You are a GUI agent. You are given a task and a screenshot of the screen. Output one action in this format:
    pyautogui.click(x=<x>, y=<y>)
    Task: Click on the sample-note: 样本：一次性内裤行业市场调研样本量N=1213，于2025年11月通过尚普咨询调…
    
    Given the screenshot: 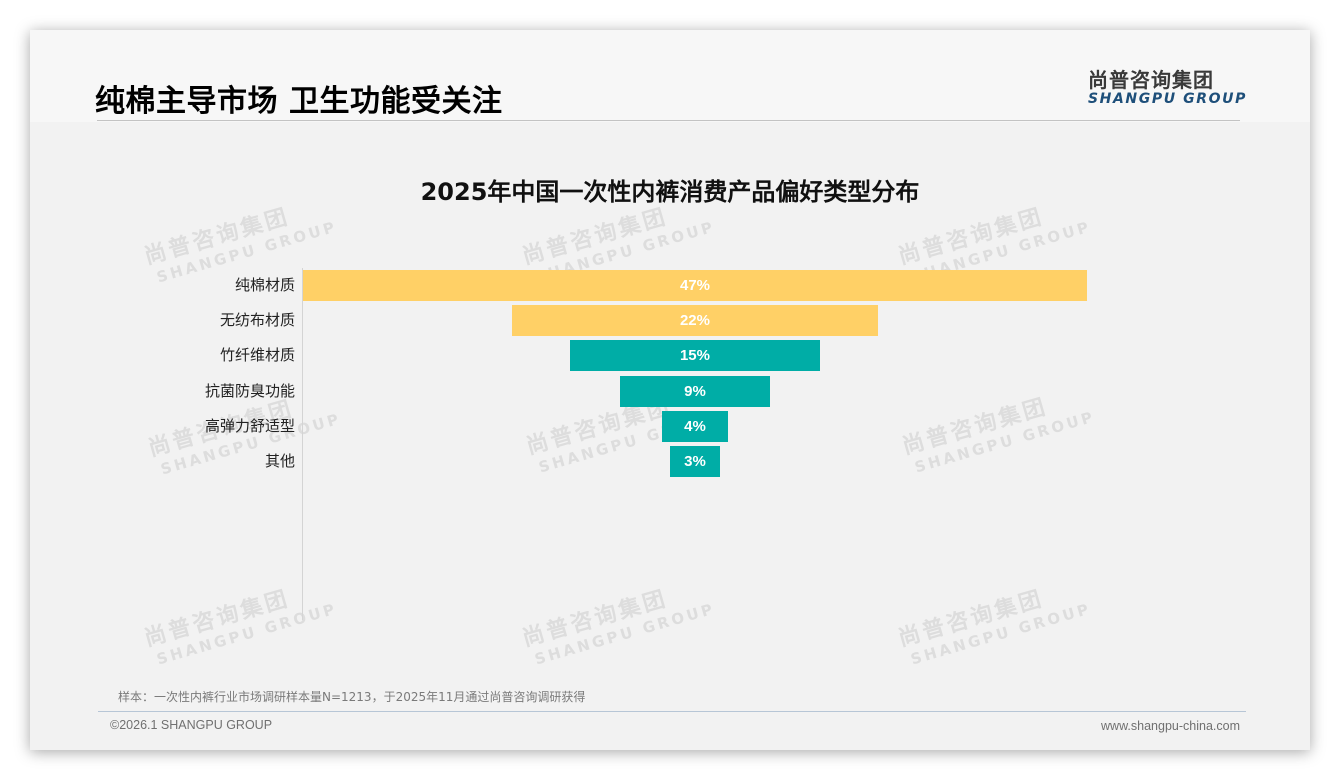 What is the action you would take?
    pyautogui.click(x=352, y=697)
    